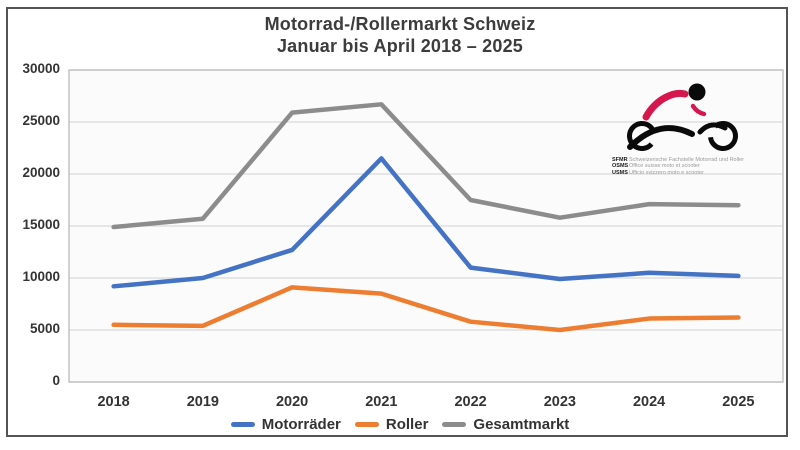  What do you see at coordinates (620, 172) in the screenshot?
I see `logo-abbr: USMS` at bounding box center [620, 172].